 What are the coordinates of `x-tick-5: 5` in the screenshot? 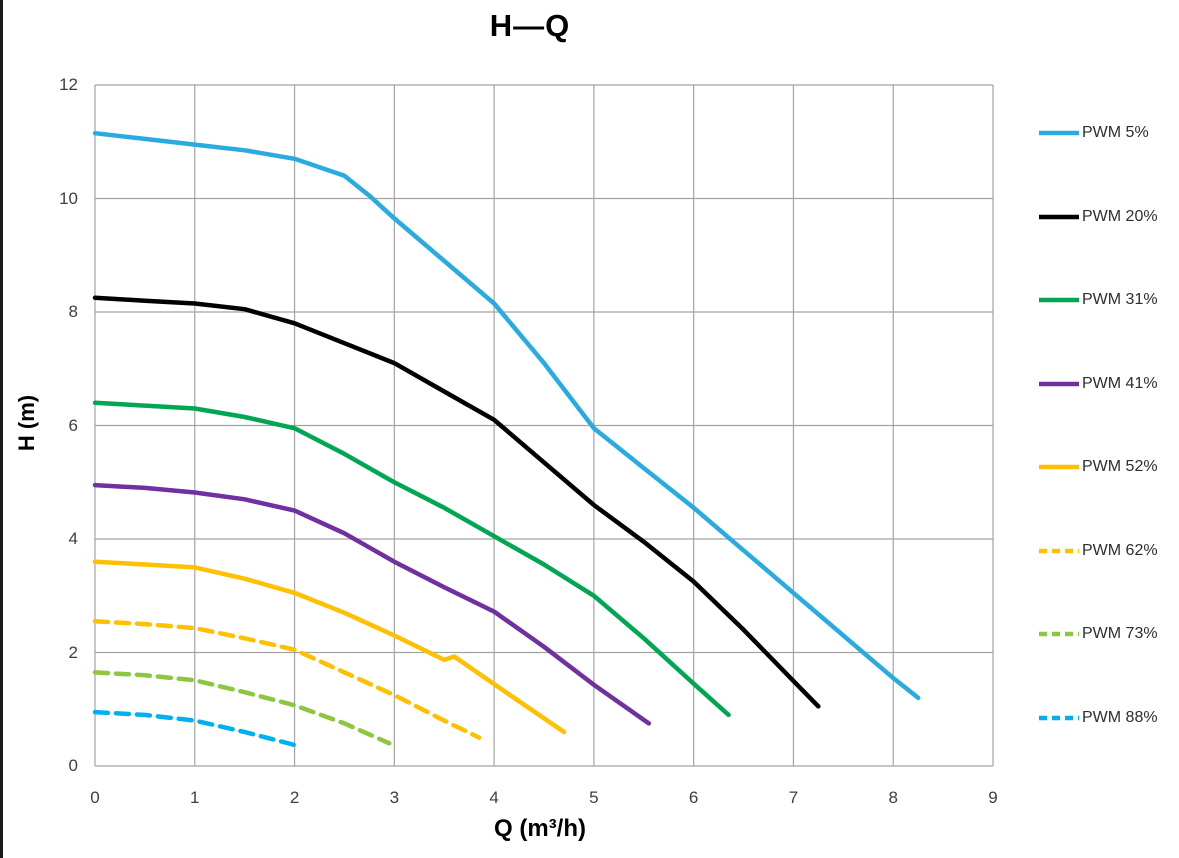 It's located at (594, 797).